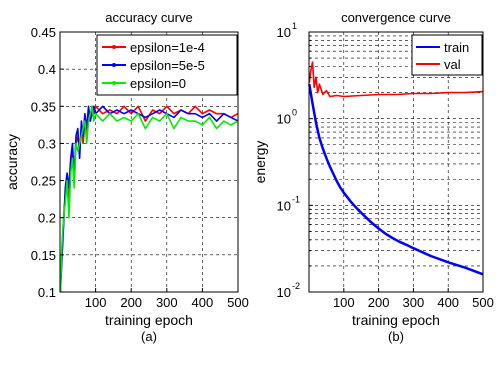 This screenshot has width=499, height=375. What do you see at coordinates (12, 162) in the screenshot?
I see `accuracy-y-axis-label: accuracy` at bounding box center [12, 162].